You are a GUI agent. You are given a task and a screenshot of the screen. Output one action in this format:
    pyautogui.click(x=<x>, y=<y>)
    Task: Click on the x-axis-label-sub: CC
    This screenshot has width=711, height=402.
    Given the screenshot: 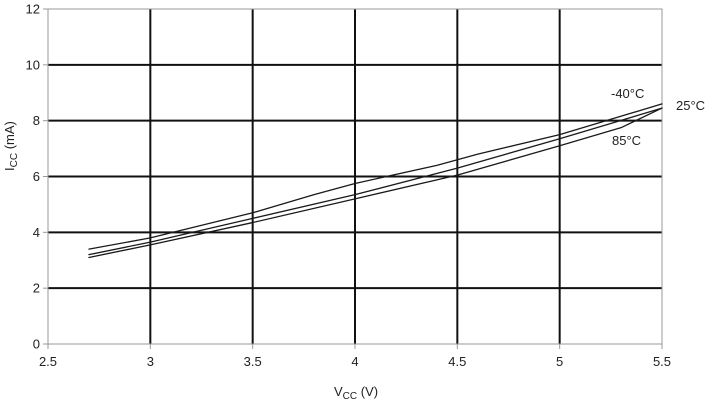 What is the action you would take?
    pyautogui.click(x=350, y=396)
    